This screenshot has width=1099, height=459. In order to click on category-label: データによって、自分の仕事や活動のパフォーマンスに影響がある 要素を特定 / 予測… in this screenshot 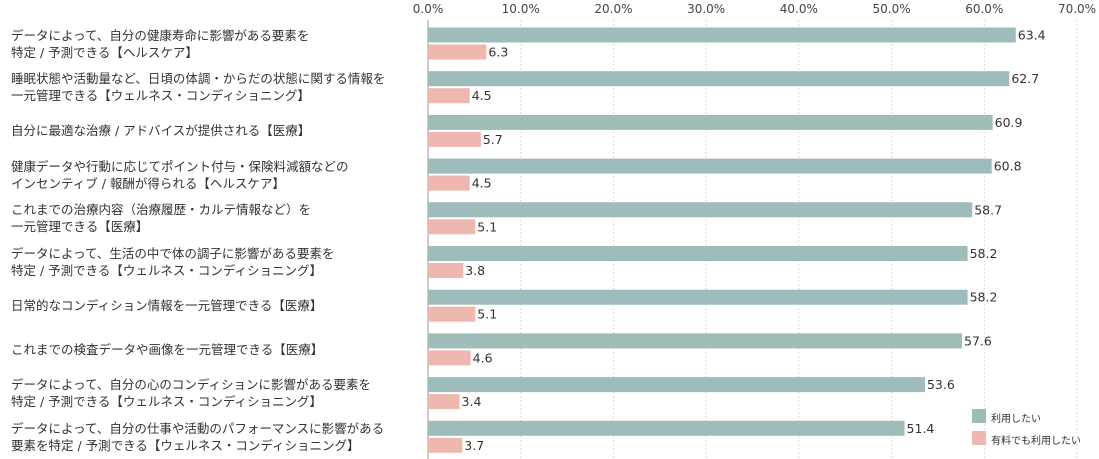, I will do `click(213, 437)`.